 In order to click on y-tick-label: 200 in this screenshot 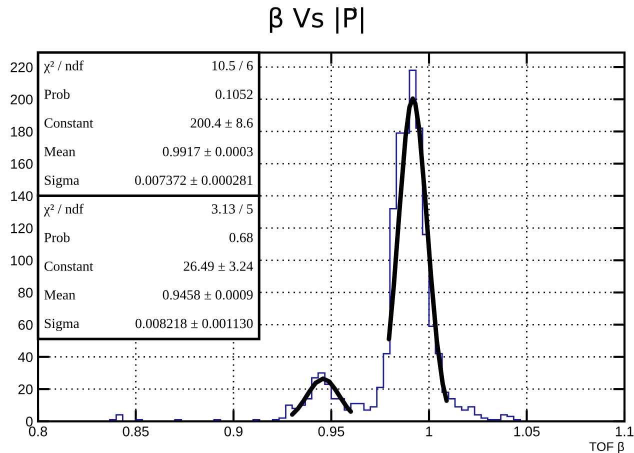, I will do `click(21, 99)`.